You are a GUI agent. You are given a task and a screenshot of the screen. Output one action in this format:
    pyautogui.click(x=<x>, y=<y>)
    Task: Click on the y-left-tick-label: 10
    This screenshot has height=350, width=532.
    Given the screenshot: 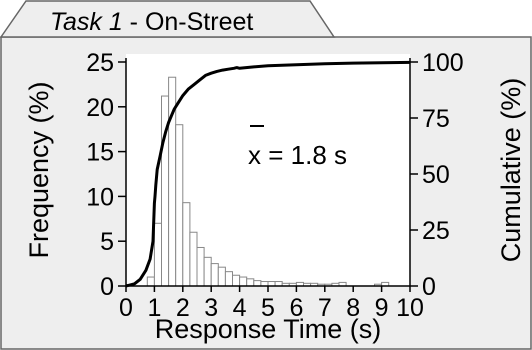 What is the action you would take?
    pyautogui.click(x=100, y=197)
    